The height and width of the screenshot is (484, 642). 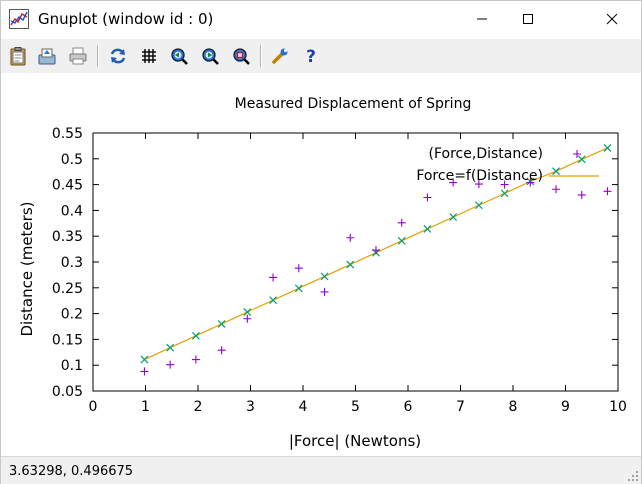 I want to click on y-tick-label: 0.05, so click(x=67, y=392).